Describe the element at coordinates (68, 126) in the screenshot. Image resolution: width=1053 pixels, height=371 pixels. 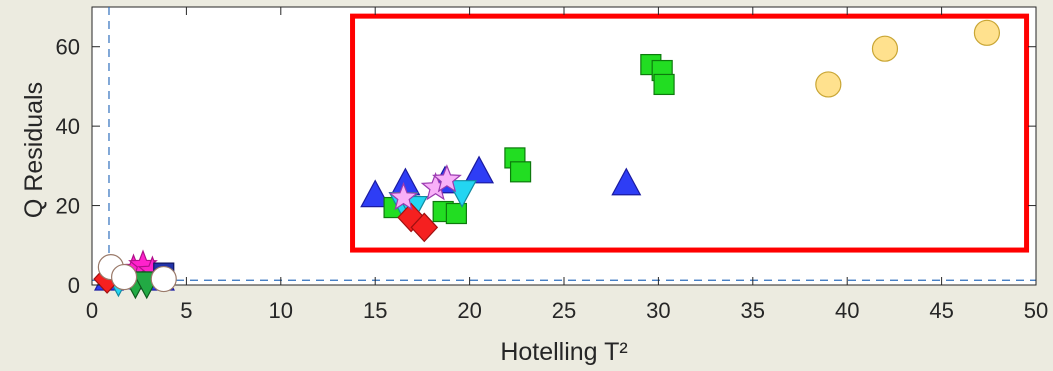
I see `y-tick-label: 40` at that location.